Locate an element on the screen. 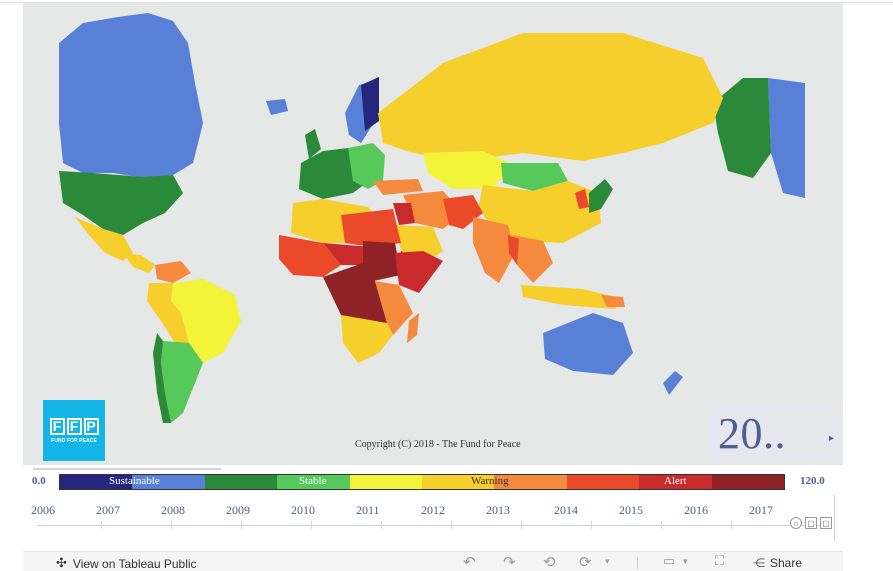 This screenshot has width=893, height=571. region-myanmar is located at coordinates (513, 250).